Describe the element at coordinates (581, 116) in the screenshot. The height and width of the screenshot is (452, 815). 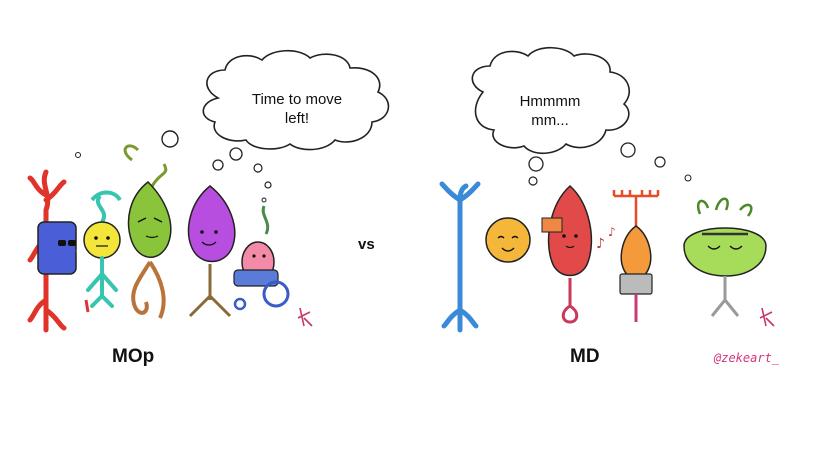
I see `right-thought-bubble` at that location.